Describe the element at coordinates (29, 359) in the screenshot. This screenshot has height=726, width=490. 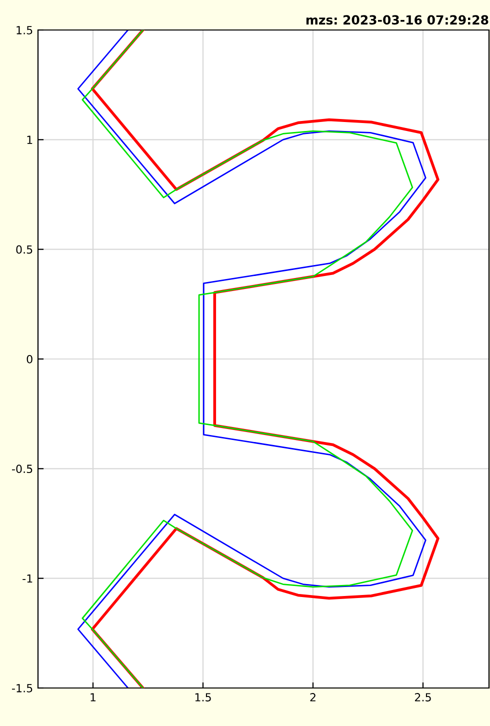
I see `y-tick-label: 0` at that location.